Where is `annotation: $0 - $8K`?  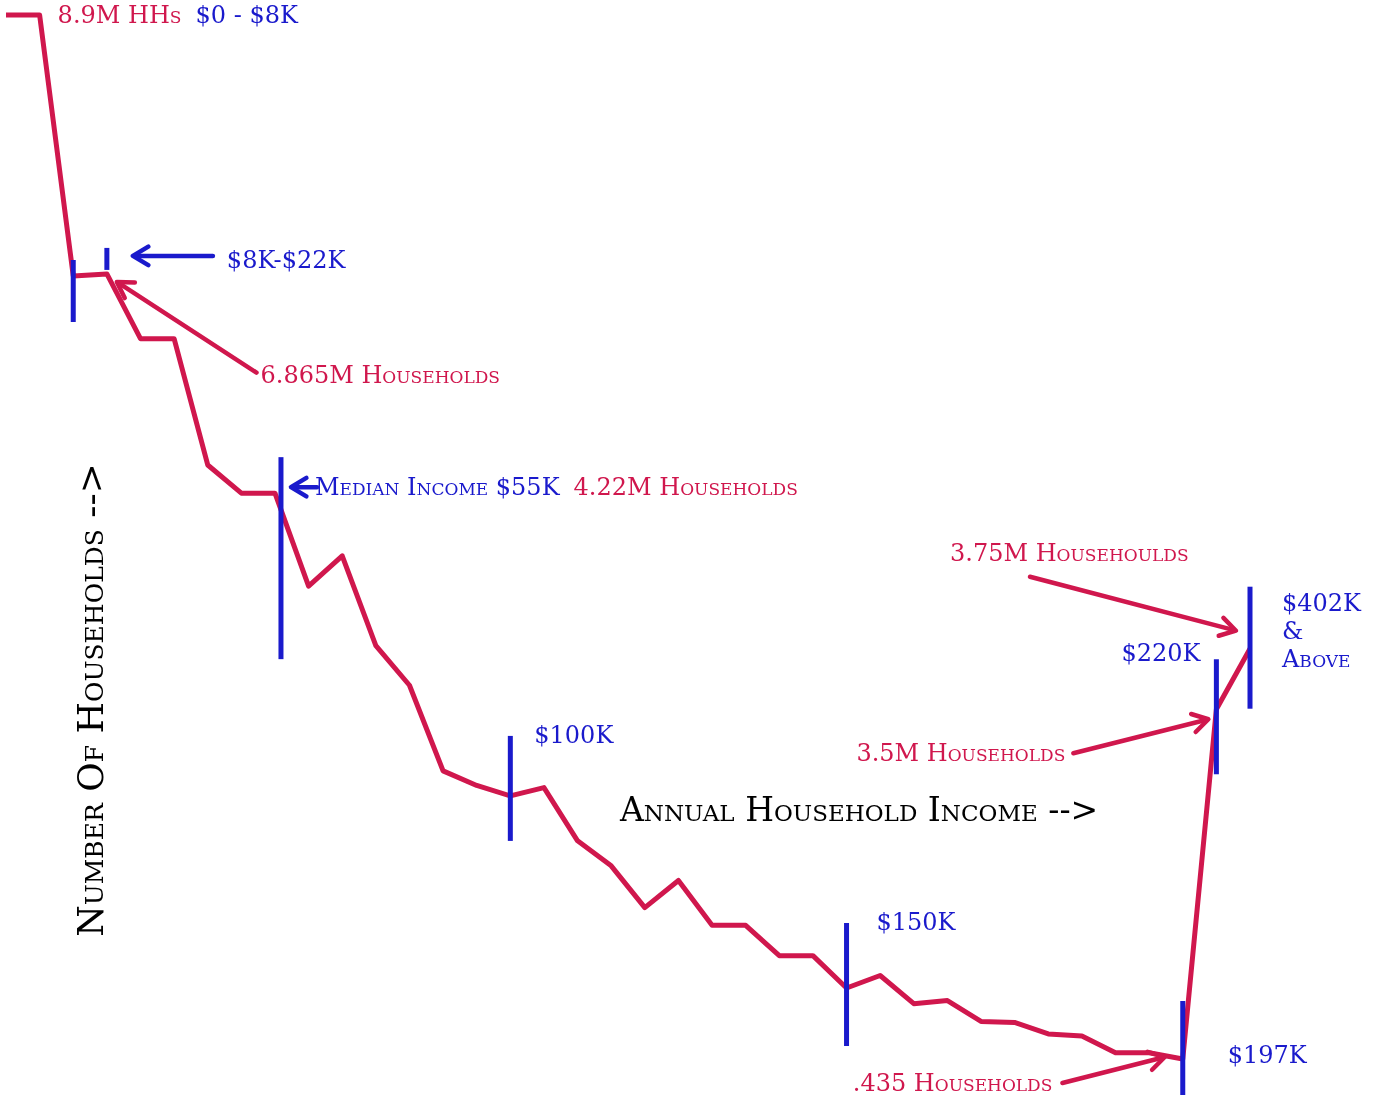 annotation: $0 - $8K is located at coordinates (246, 15).